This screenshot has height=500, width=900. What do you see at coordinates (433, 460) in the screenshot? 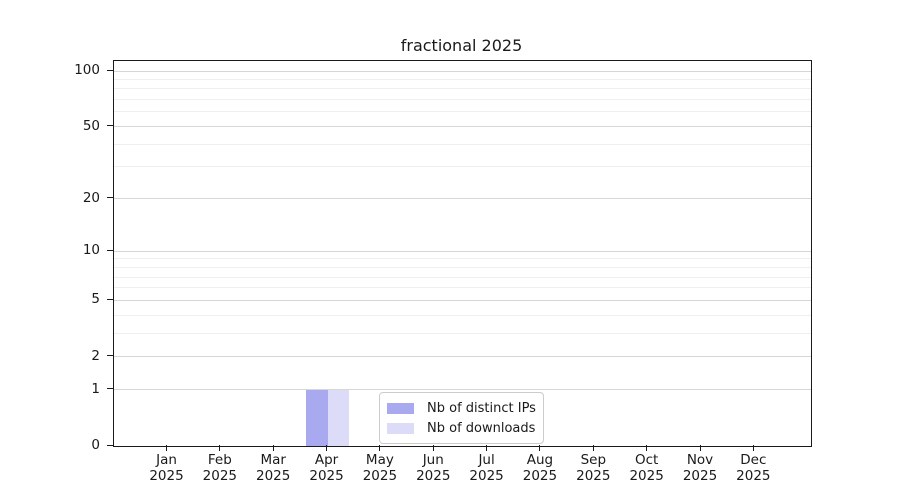
I see `x-tick-month: Jun` at bounding box center [433, 460].